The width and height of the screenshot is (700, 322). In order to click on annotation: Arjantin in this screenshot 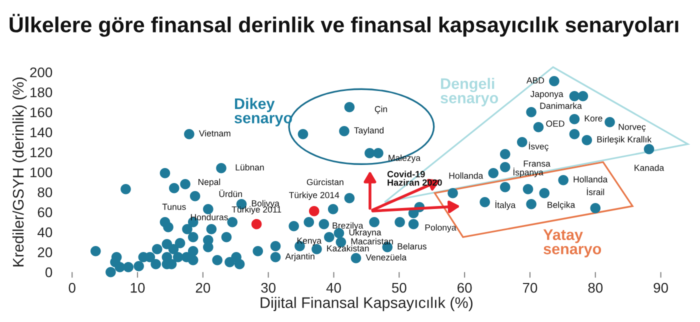, I will do `click(299, 257)`.